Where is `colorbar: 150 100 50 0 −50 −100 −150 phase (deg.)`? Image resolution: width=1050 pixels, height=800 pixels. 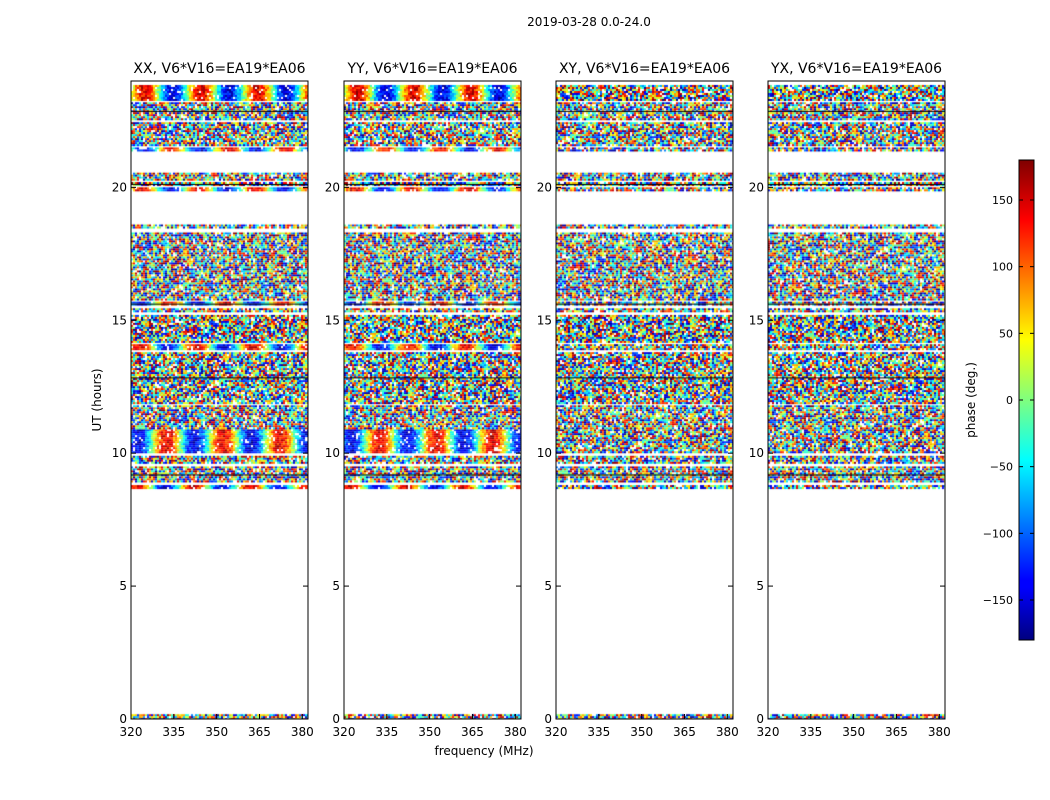
colorbar: 150 100 50 0 −50 −100 −150 phase (deg.) is located at coordinates (999, 400).